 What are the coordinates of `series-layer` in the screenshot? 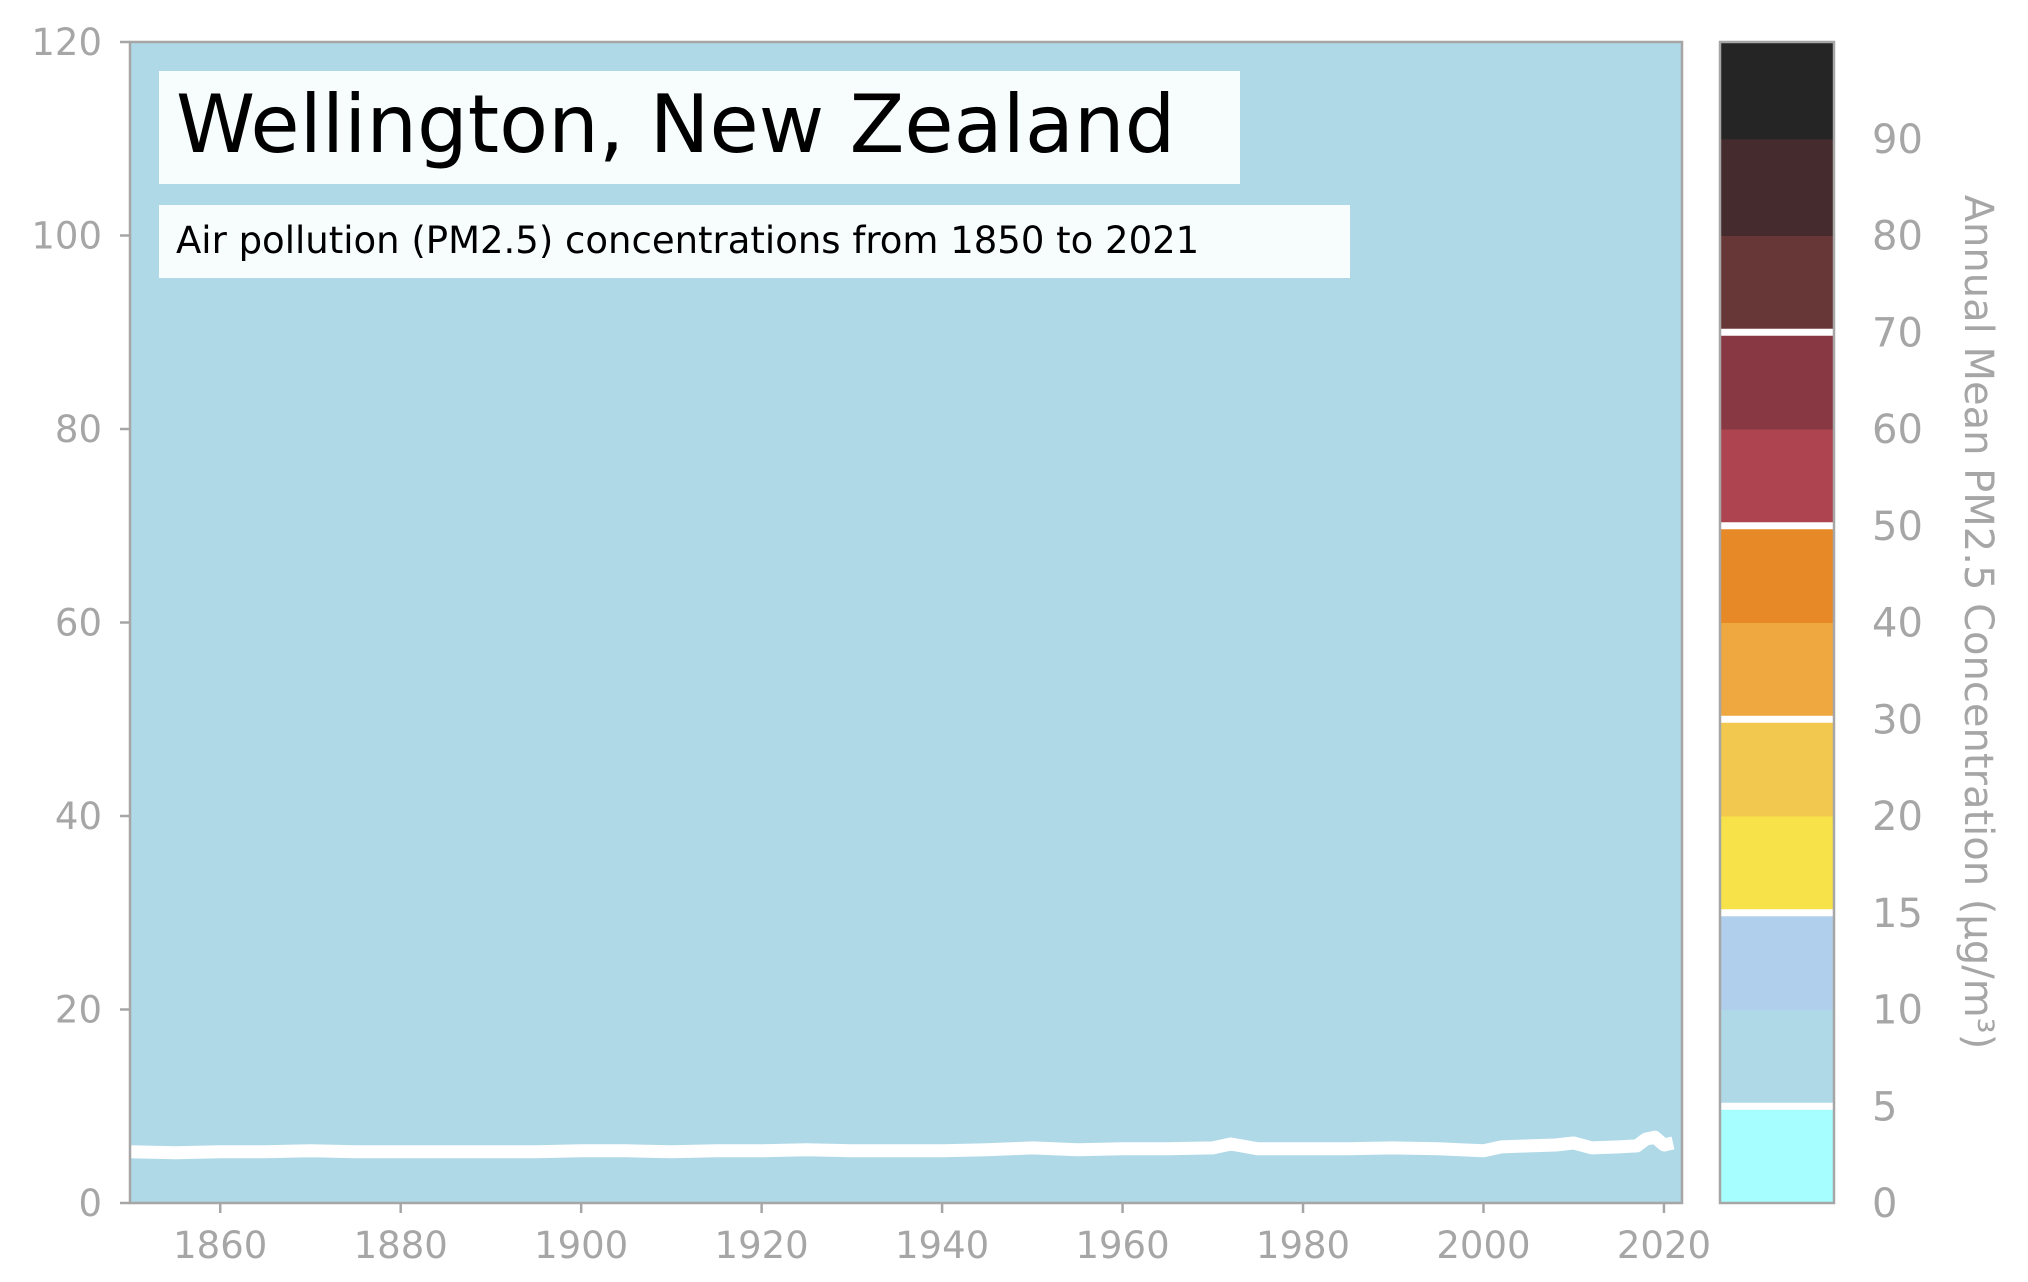 It's located at (902, 1145).